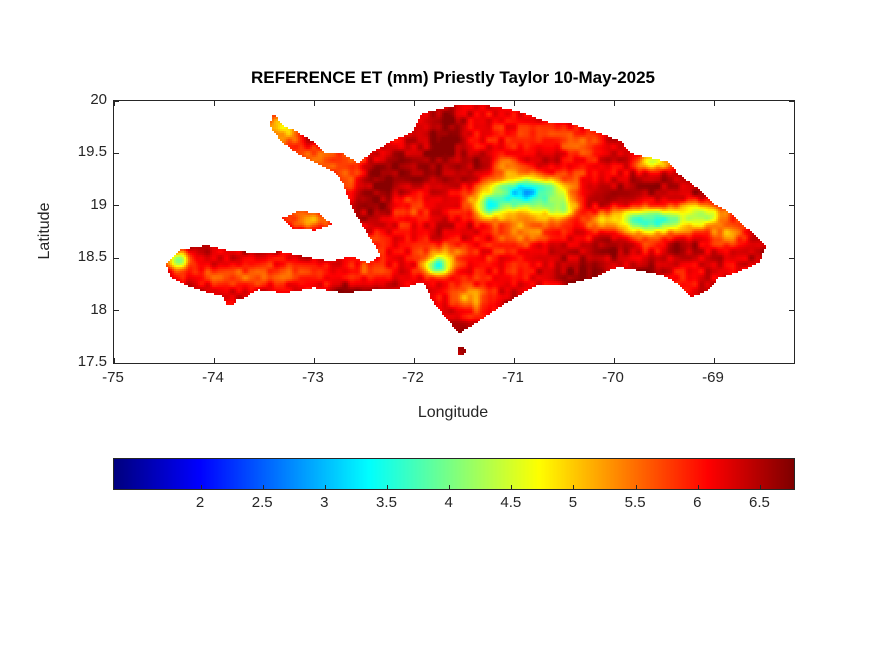 The width and height of the screenshot is (875, 656). Describe the element at coordinates (98, 99) in the screenshot. I see `y-tick-label: 20` at that location.